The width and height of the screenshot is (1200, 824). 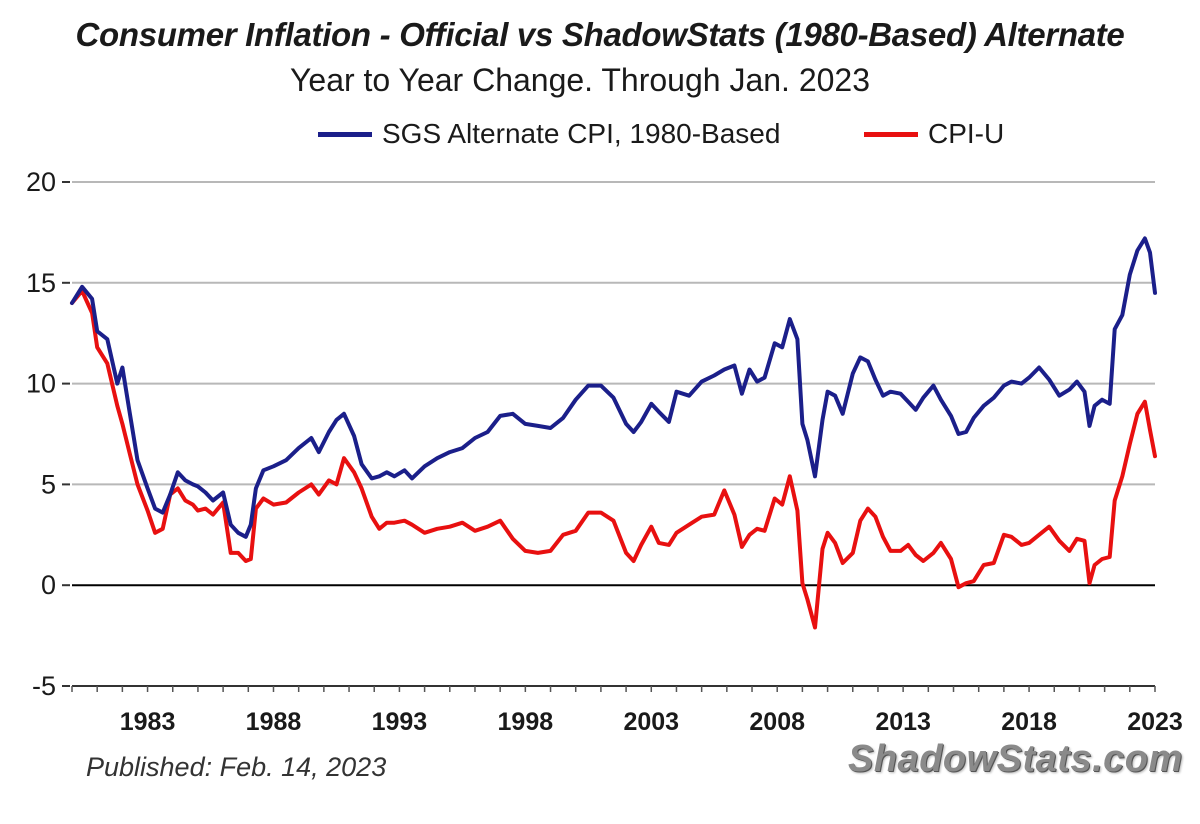 I want to click on y-tick-label: 15, so click(x=41, y=283).